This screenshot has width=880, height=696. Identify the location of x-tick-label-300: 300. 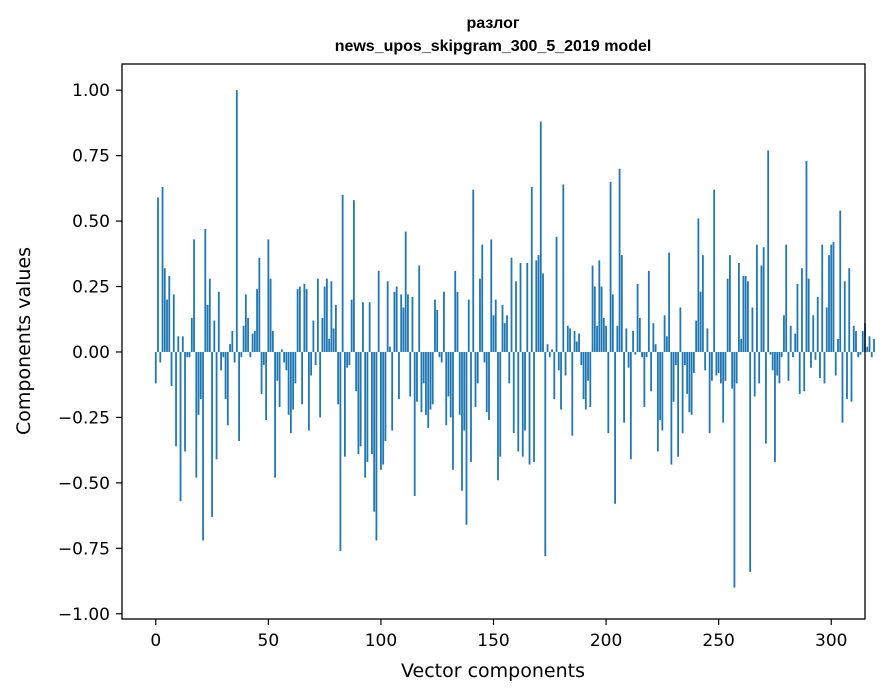
(831, 641).